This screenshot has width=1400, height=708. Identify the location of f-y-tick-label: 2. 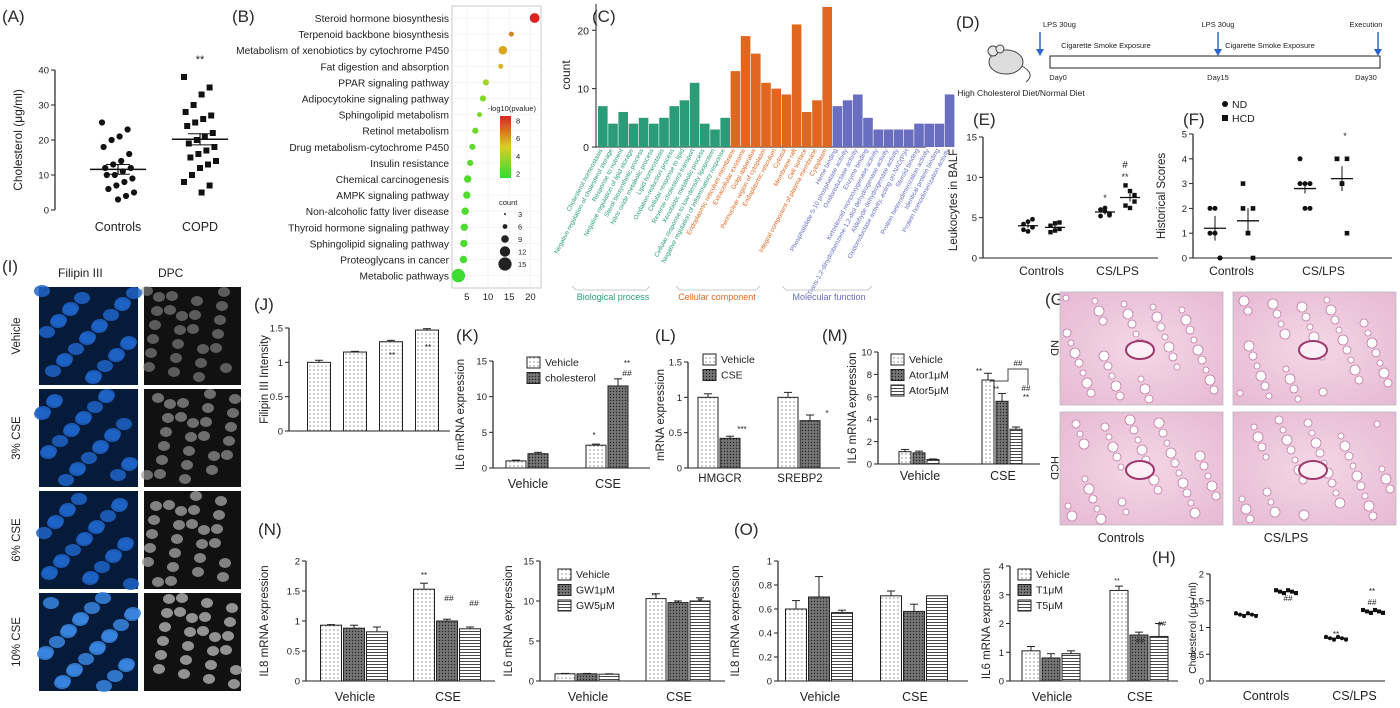
(1184, 209).